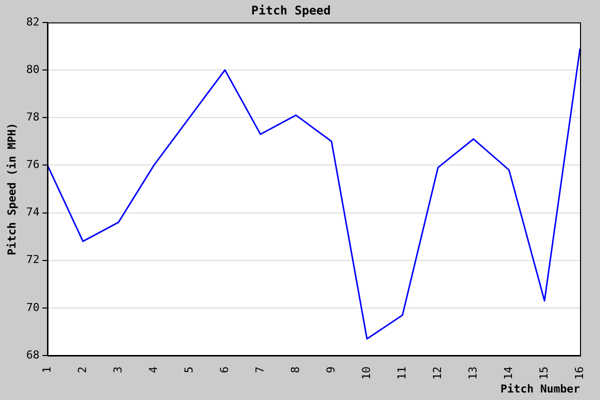 This screenshot has height=400, width=600. What do you see at coordinates (437, 373) in the screenshot?
I see `x-tick-label: 12` at bounding box center [437, 373].